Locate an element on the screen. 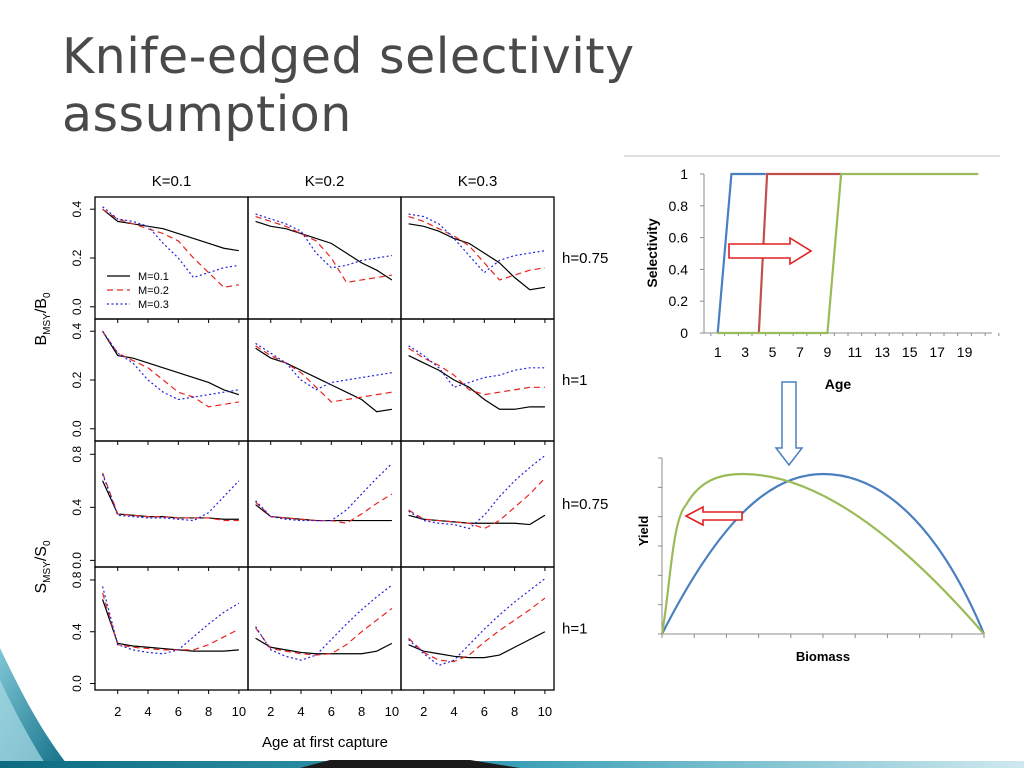  x-axis-label: Age at first capture is located at coordinates (325, 742).